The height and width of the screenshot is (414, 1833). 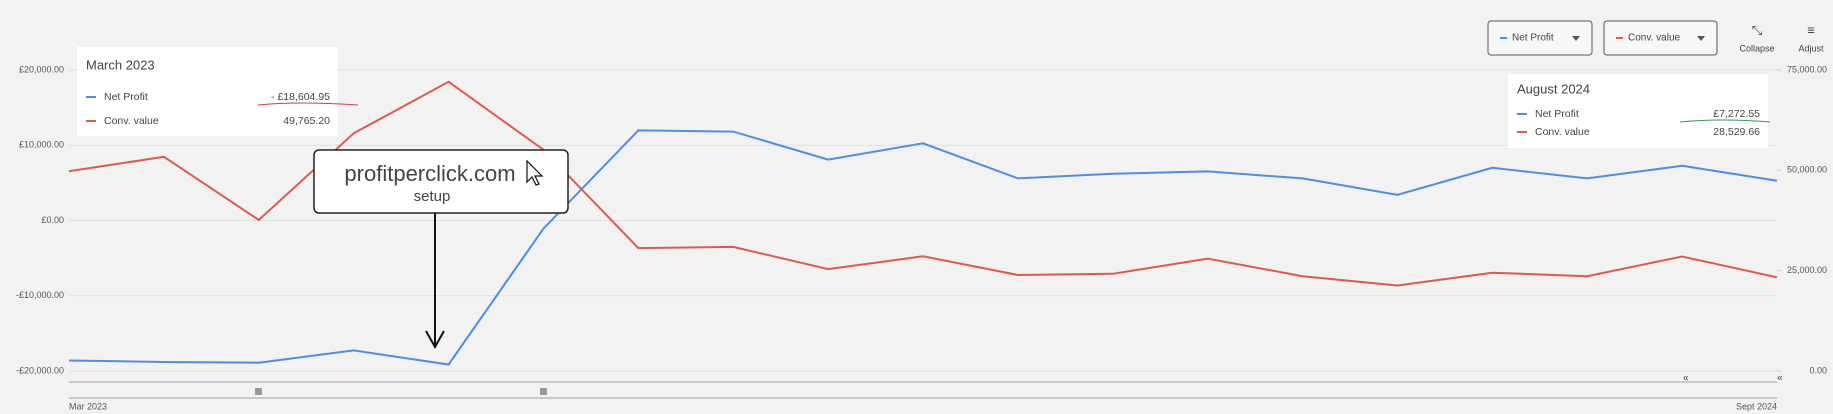 What do you see at coordinates (40, 370) in the screenshot?
I see `y-tick-label: -£20,000.00` at bounding box center [40, 370].